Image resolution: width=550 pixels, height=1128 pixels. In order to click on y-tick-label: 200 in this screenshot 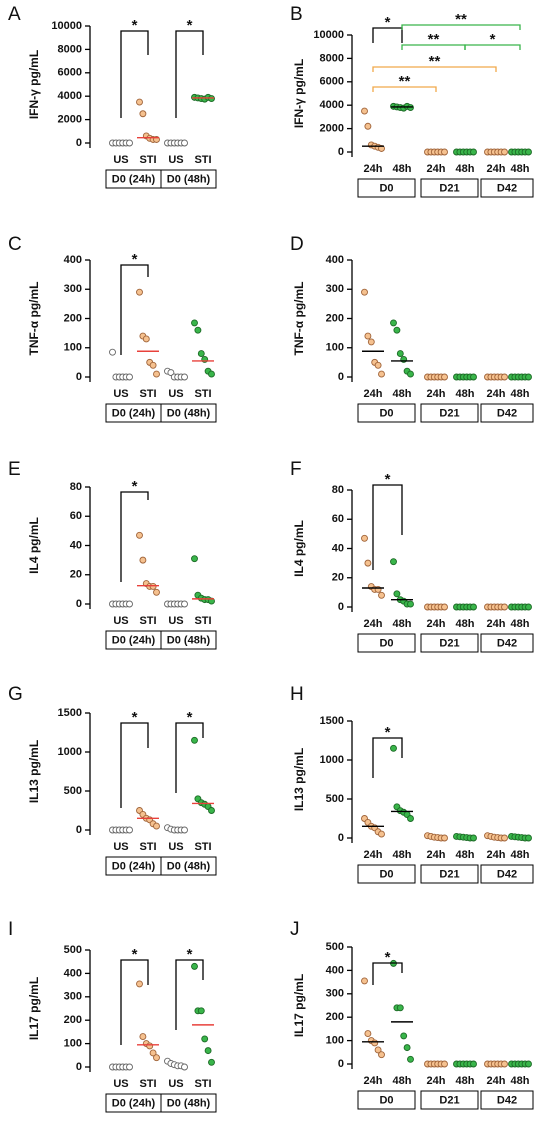, I will do `click(73, 318)`.